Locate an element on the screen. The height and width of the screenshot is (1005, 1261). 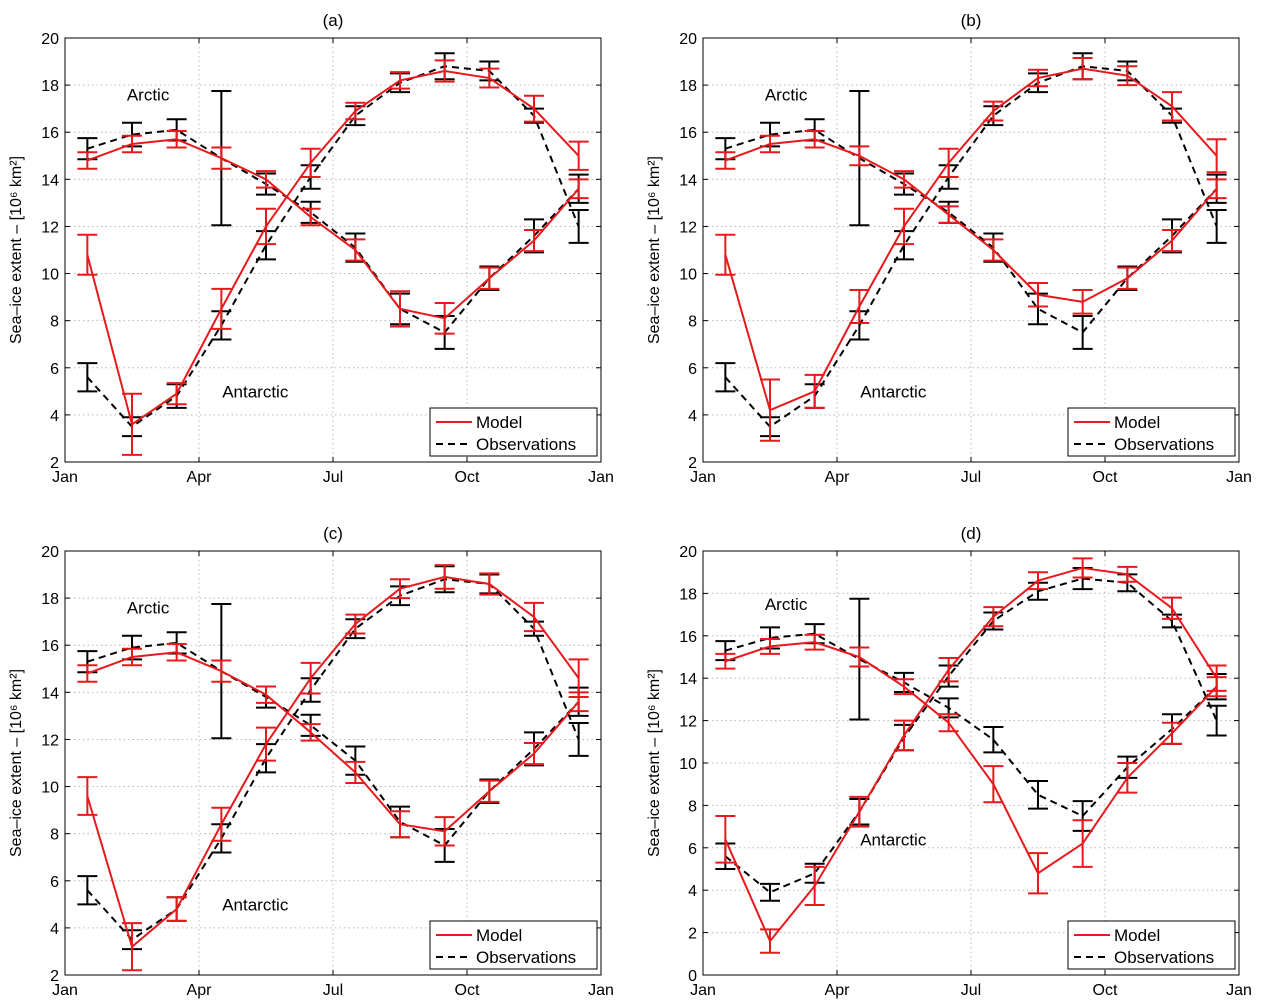
panel-title: (b) is located at coordinates (971, 20).